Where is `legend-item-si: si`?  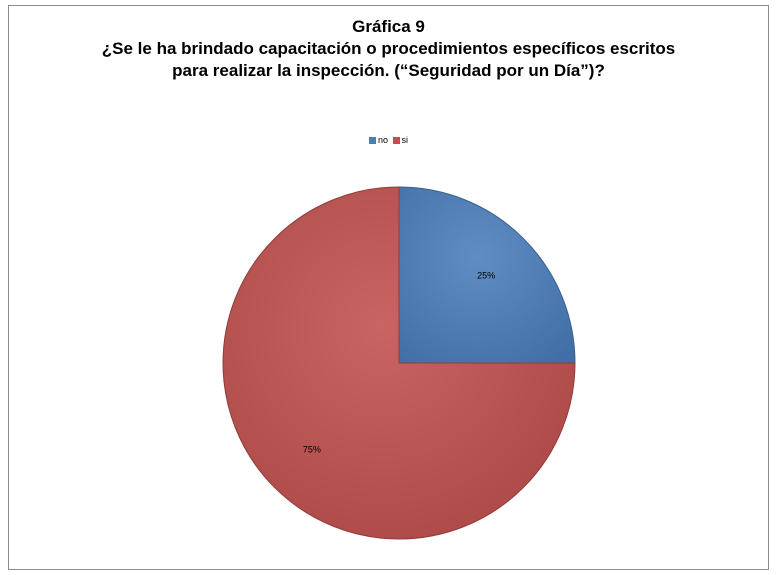 legend-item-si: si is located at coordinates (400, 140).